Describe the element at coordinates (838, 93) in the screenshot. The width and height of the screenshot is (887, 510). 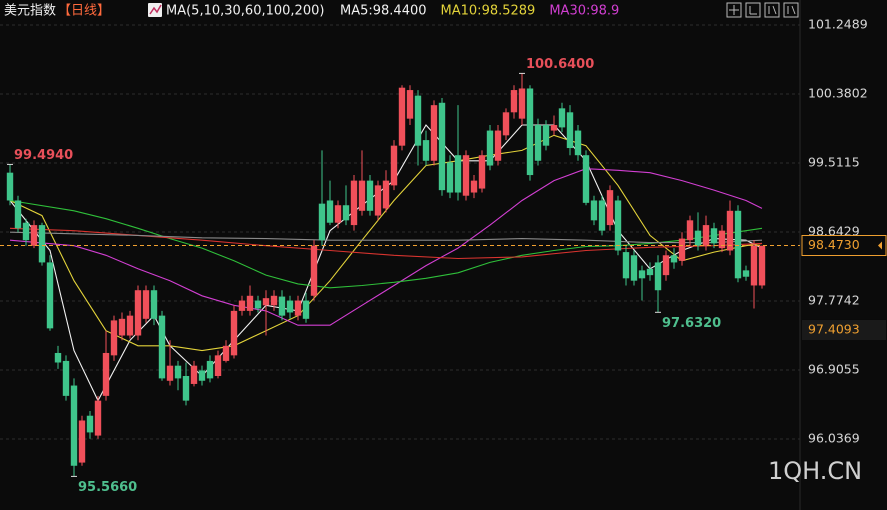
I see `y-tick-label: 100.3802` at that location.